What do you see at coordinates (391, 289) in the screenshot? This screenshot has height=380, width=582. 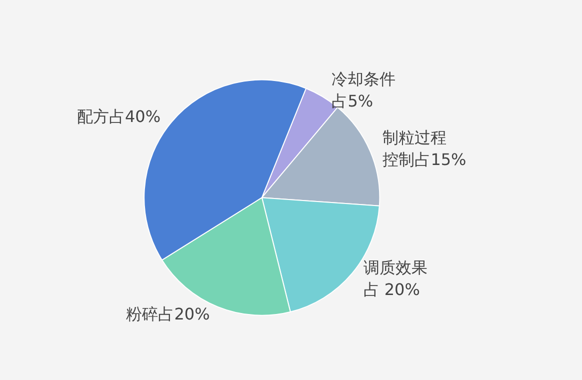 I see `data-label: 占 20%` at bounding box center [391, 289].